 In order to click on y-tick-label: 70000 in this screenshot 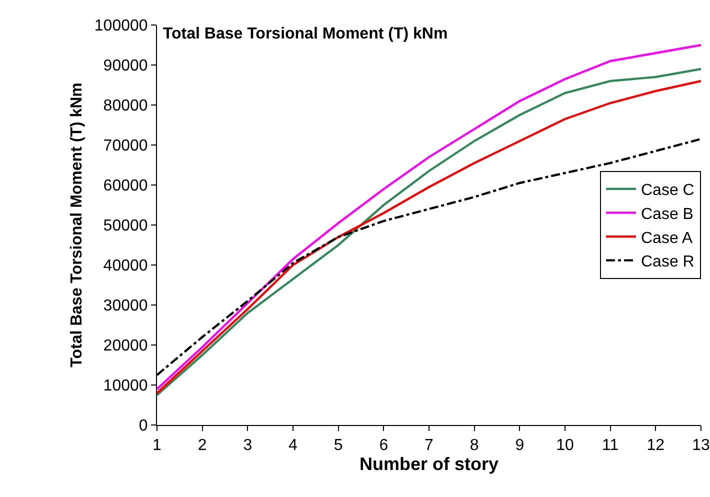, I will do `click(125, 146)`.